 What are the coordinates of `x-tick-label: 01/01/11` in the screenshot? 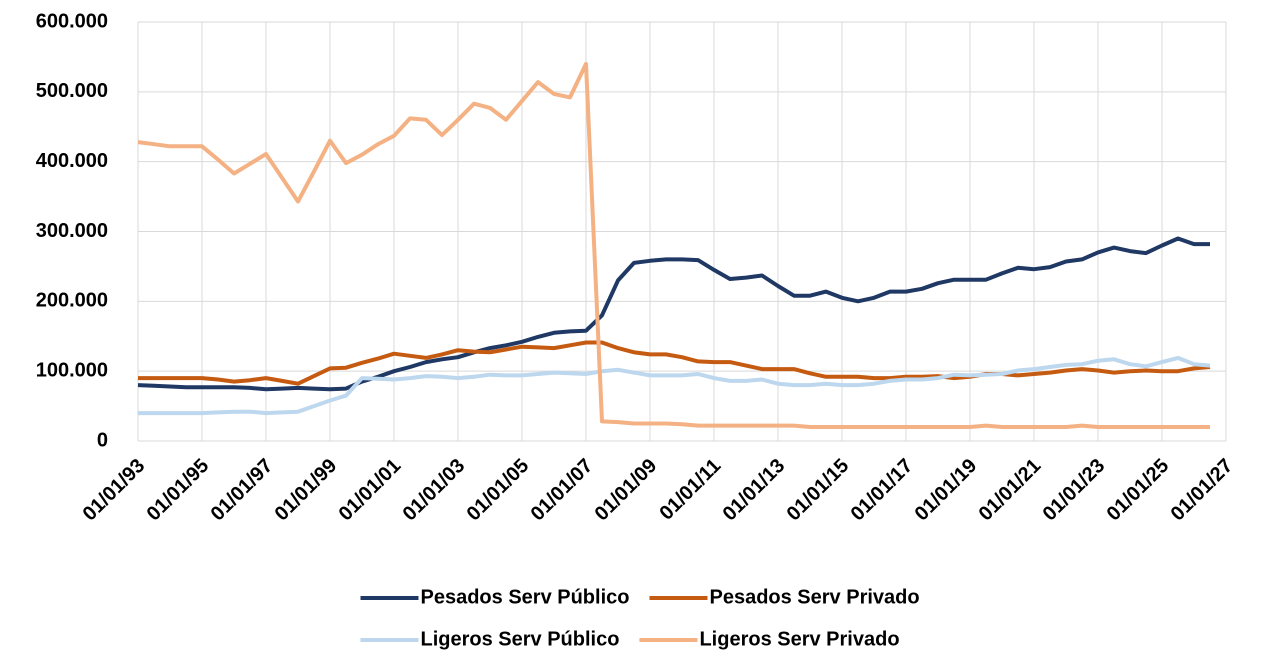 It's located at (690, 490).